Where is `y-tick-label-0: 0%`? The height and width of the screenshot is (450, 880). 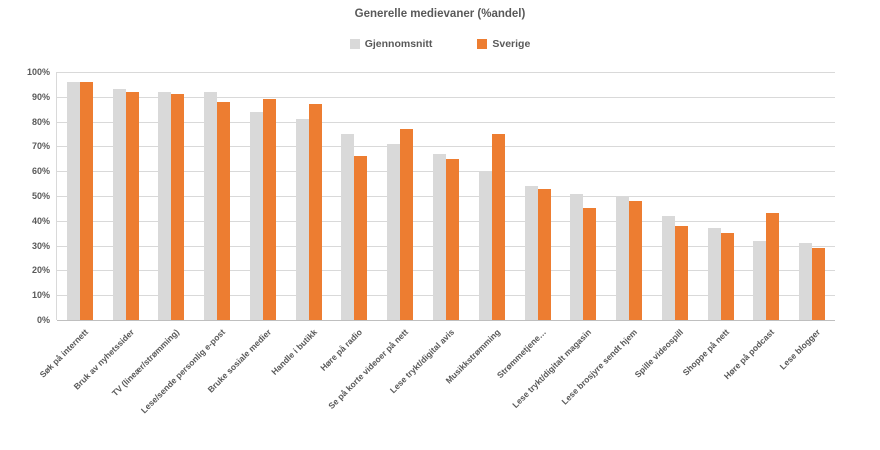
y-tick-label-0: 0% is located at coordinates (43, 320).